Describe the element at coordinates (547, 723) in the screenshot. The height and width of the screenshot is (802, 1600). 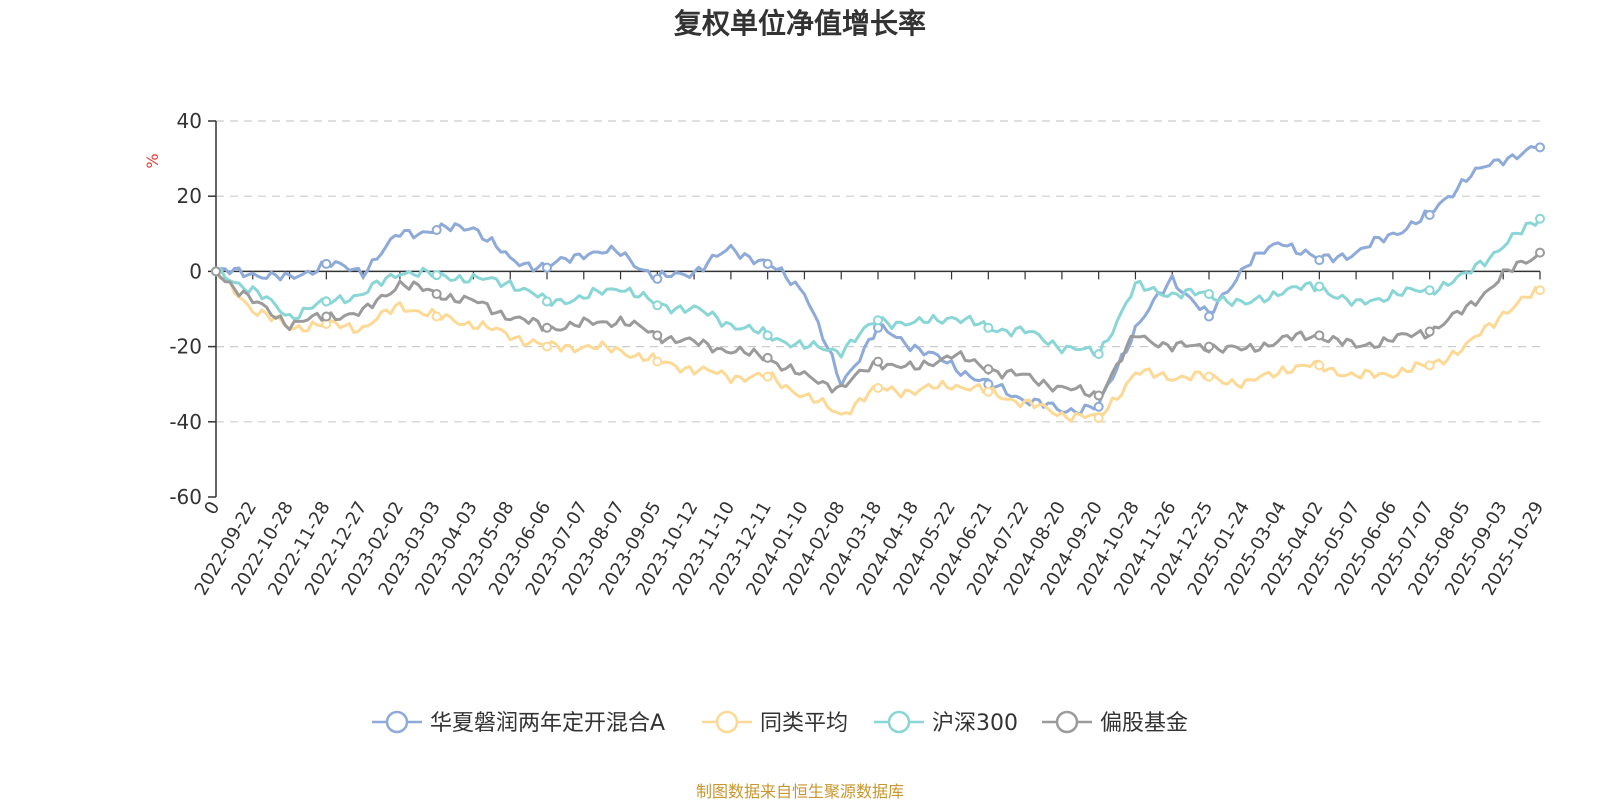
I see `legend-label: 华夏磐润两年定开混合A` at that location.